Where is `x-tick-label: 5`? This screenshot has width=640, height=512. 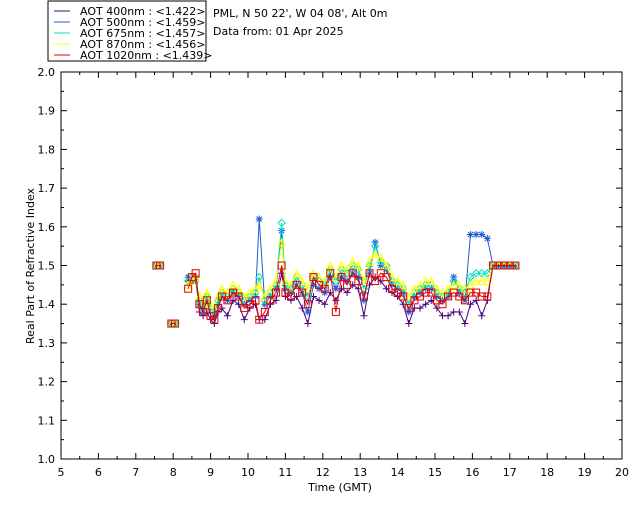
x-tick-label: 5 is located at coordinates (61, 472).